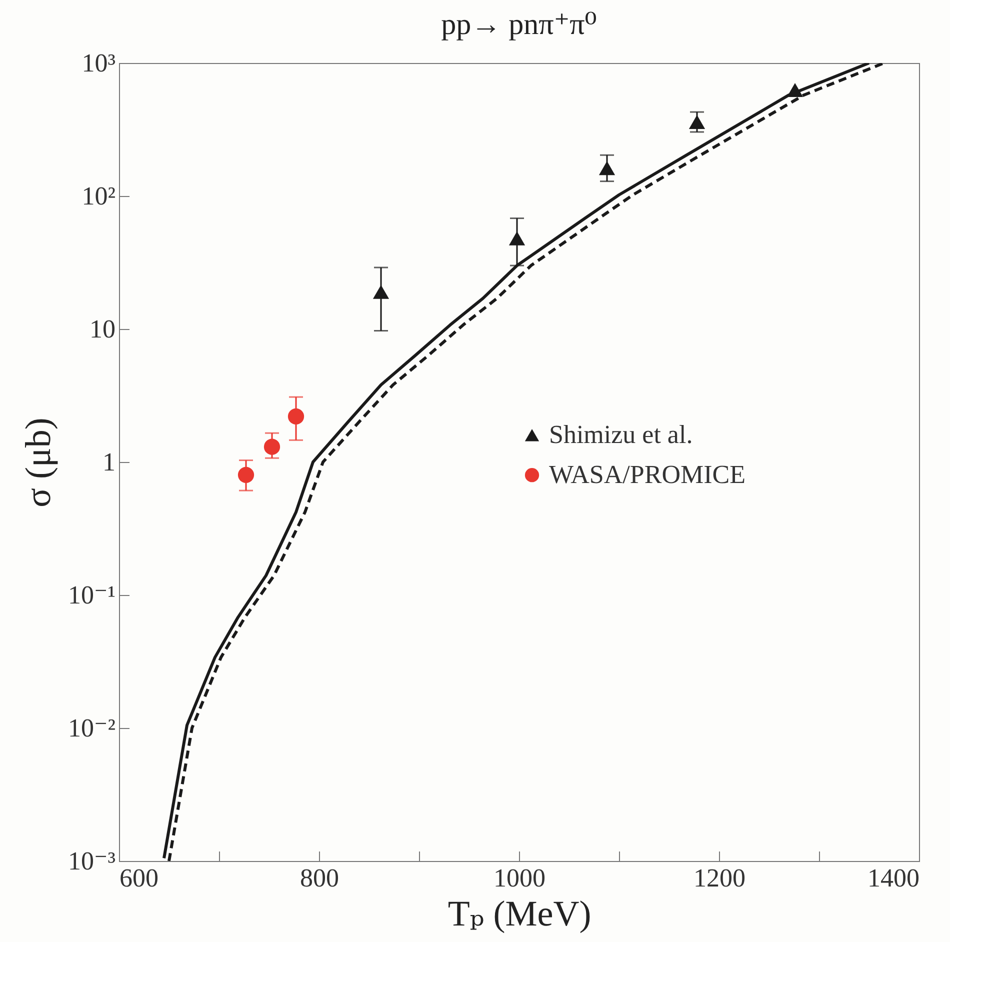 The image size is (987, 994). I want to click on y-axis-title: σ (μb), so click(38, 463).